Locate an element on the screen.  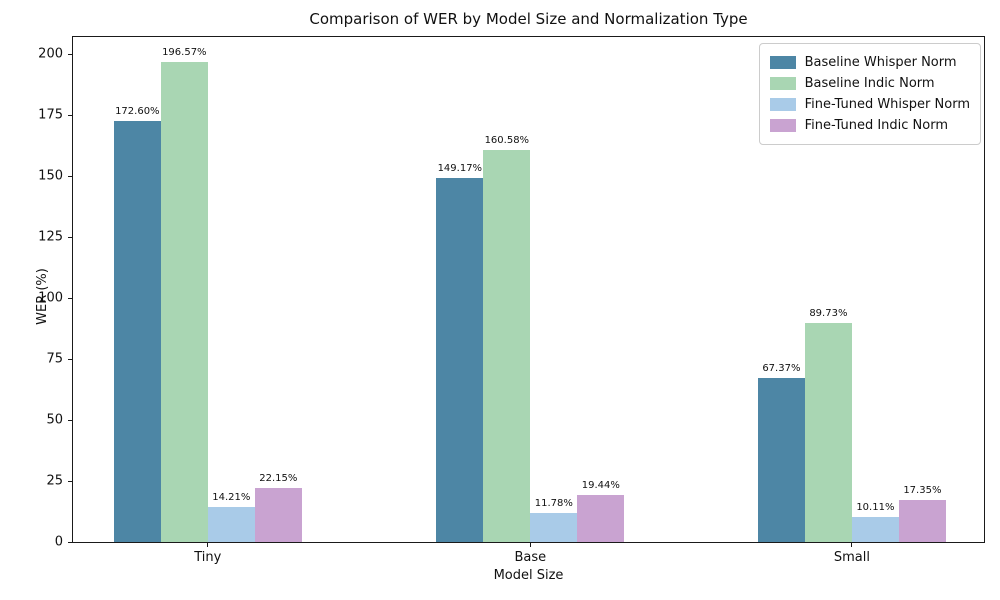
bar-value-label: 17.35% is located at coordinates (922, 490).